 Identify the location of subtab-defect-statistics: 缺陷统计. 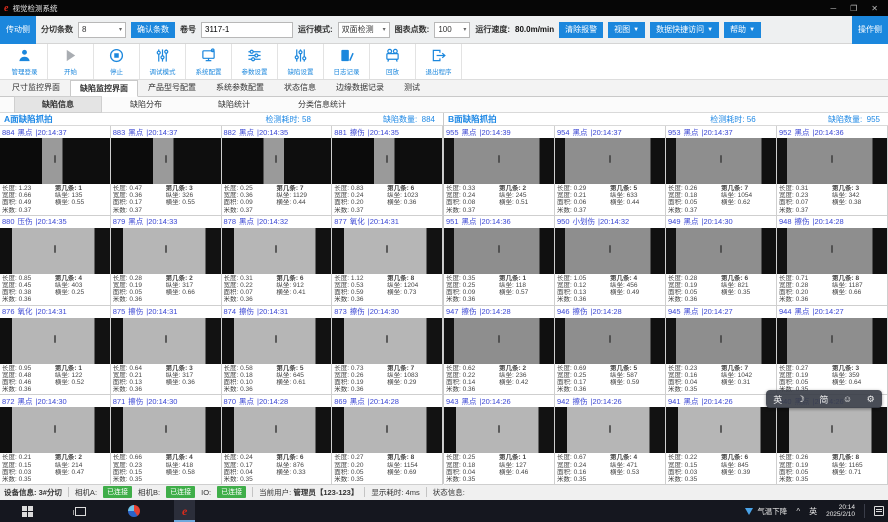
(234, 104).